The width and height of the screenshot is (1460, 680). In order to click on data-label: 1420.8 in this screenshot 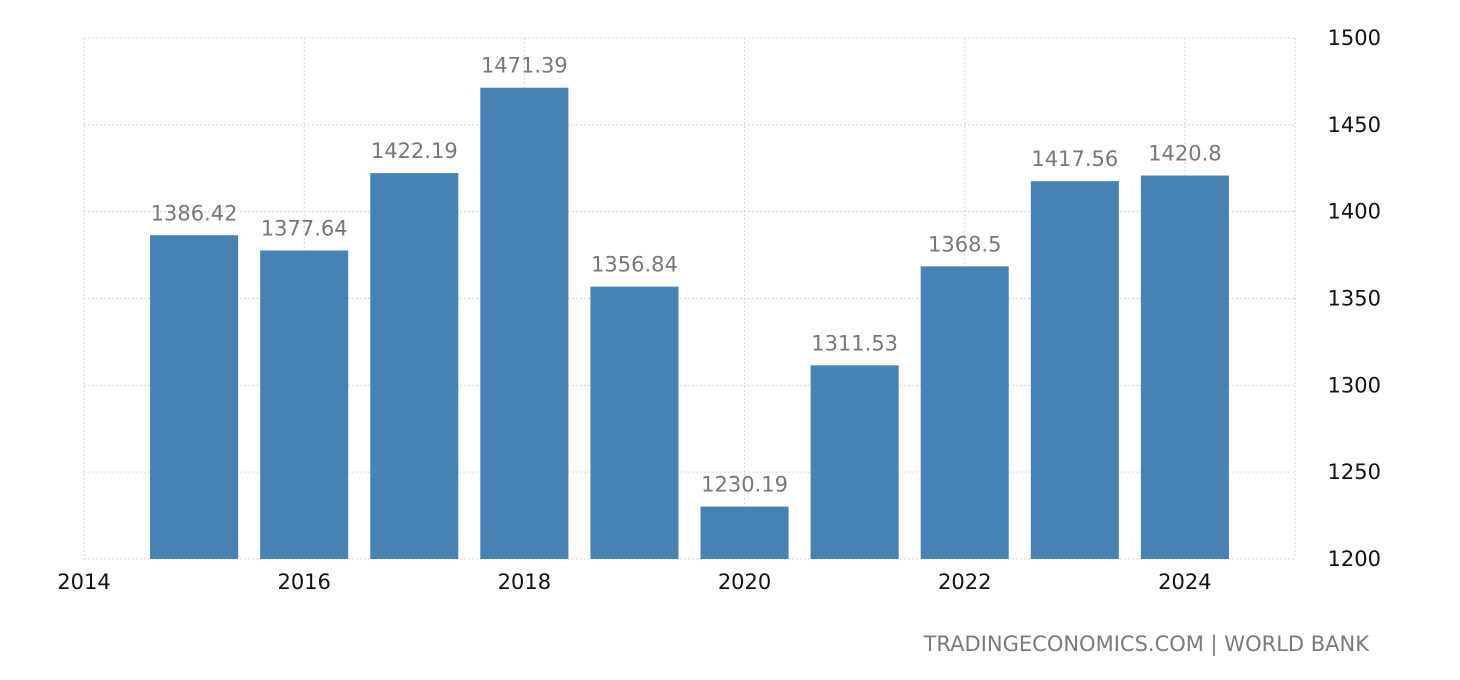, I will do `click(1184, 154)`.